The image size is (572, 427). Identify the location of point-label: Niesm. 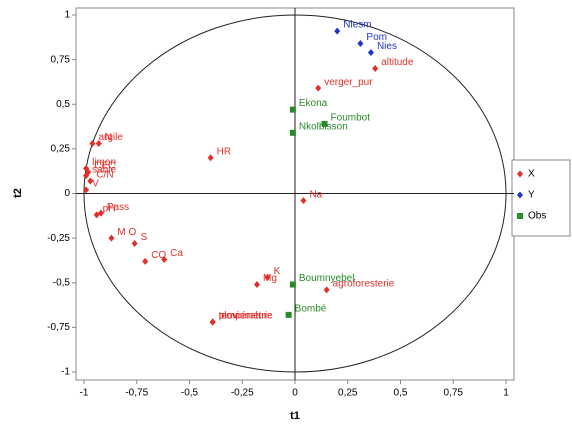
(357, 25).